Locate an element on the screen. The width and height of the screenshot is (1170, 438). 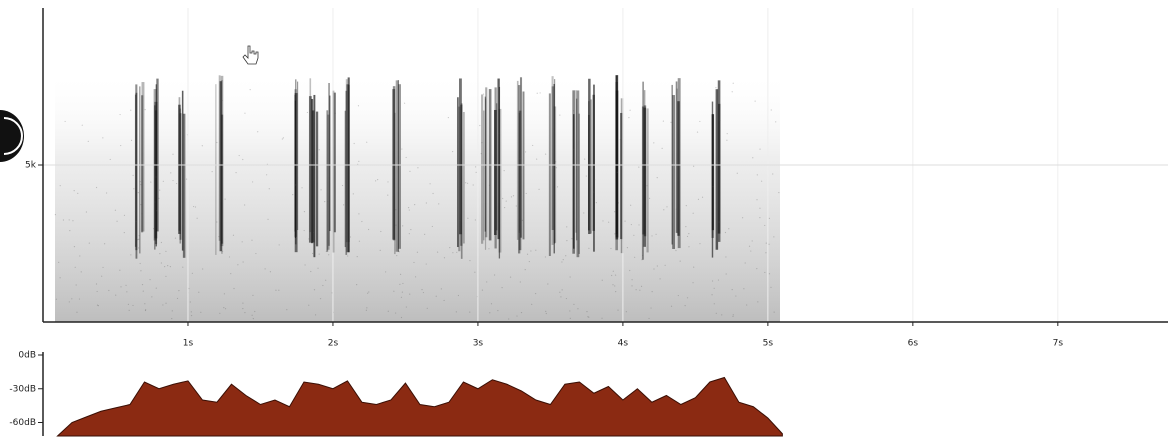
play-button-ring is located at coordinates (13, 136).